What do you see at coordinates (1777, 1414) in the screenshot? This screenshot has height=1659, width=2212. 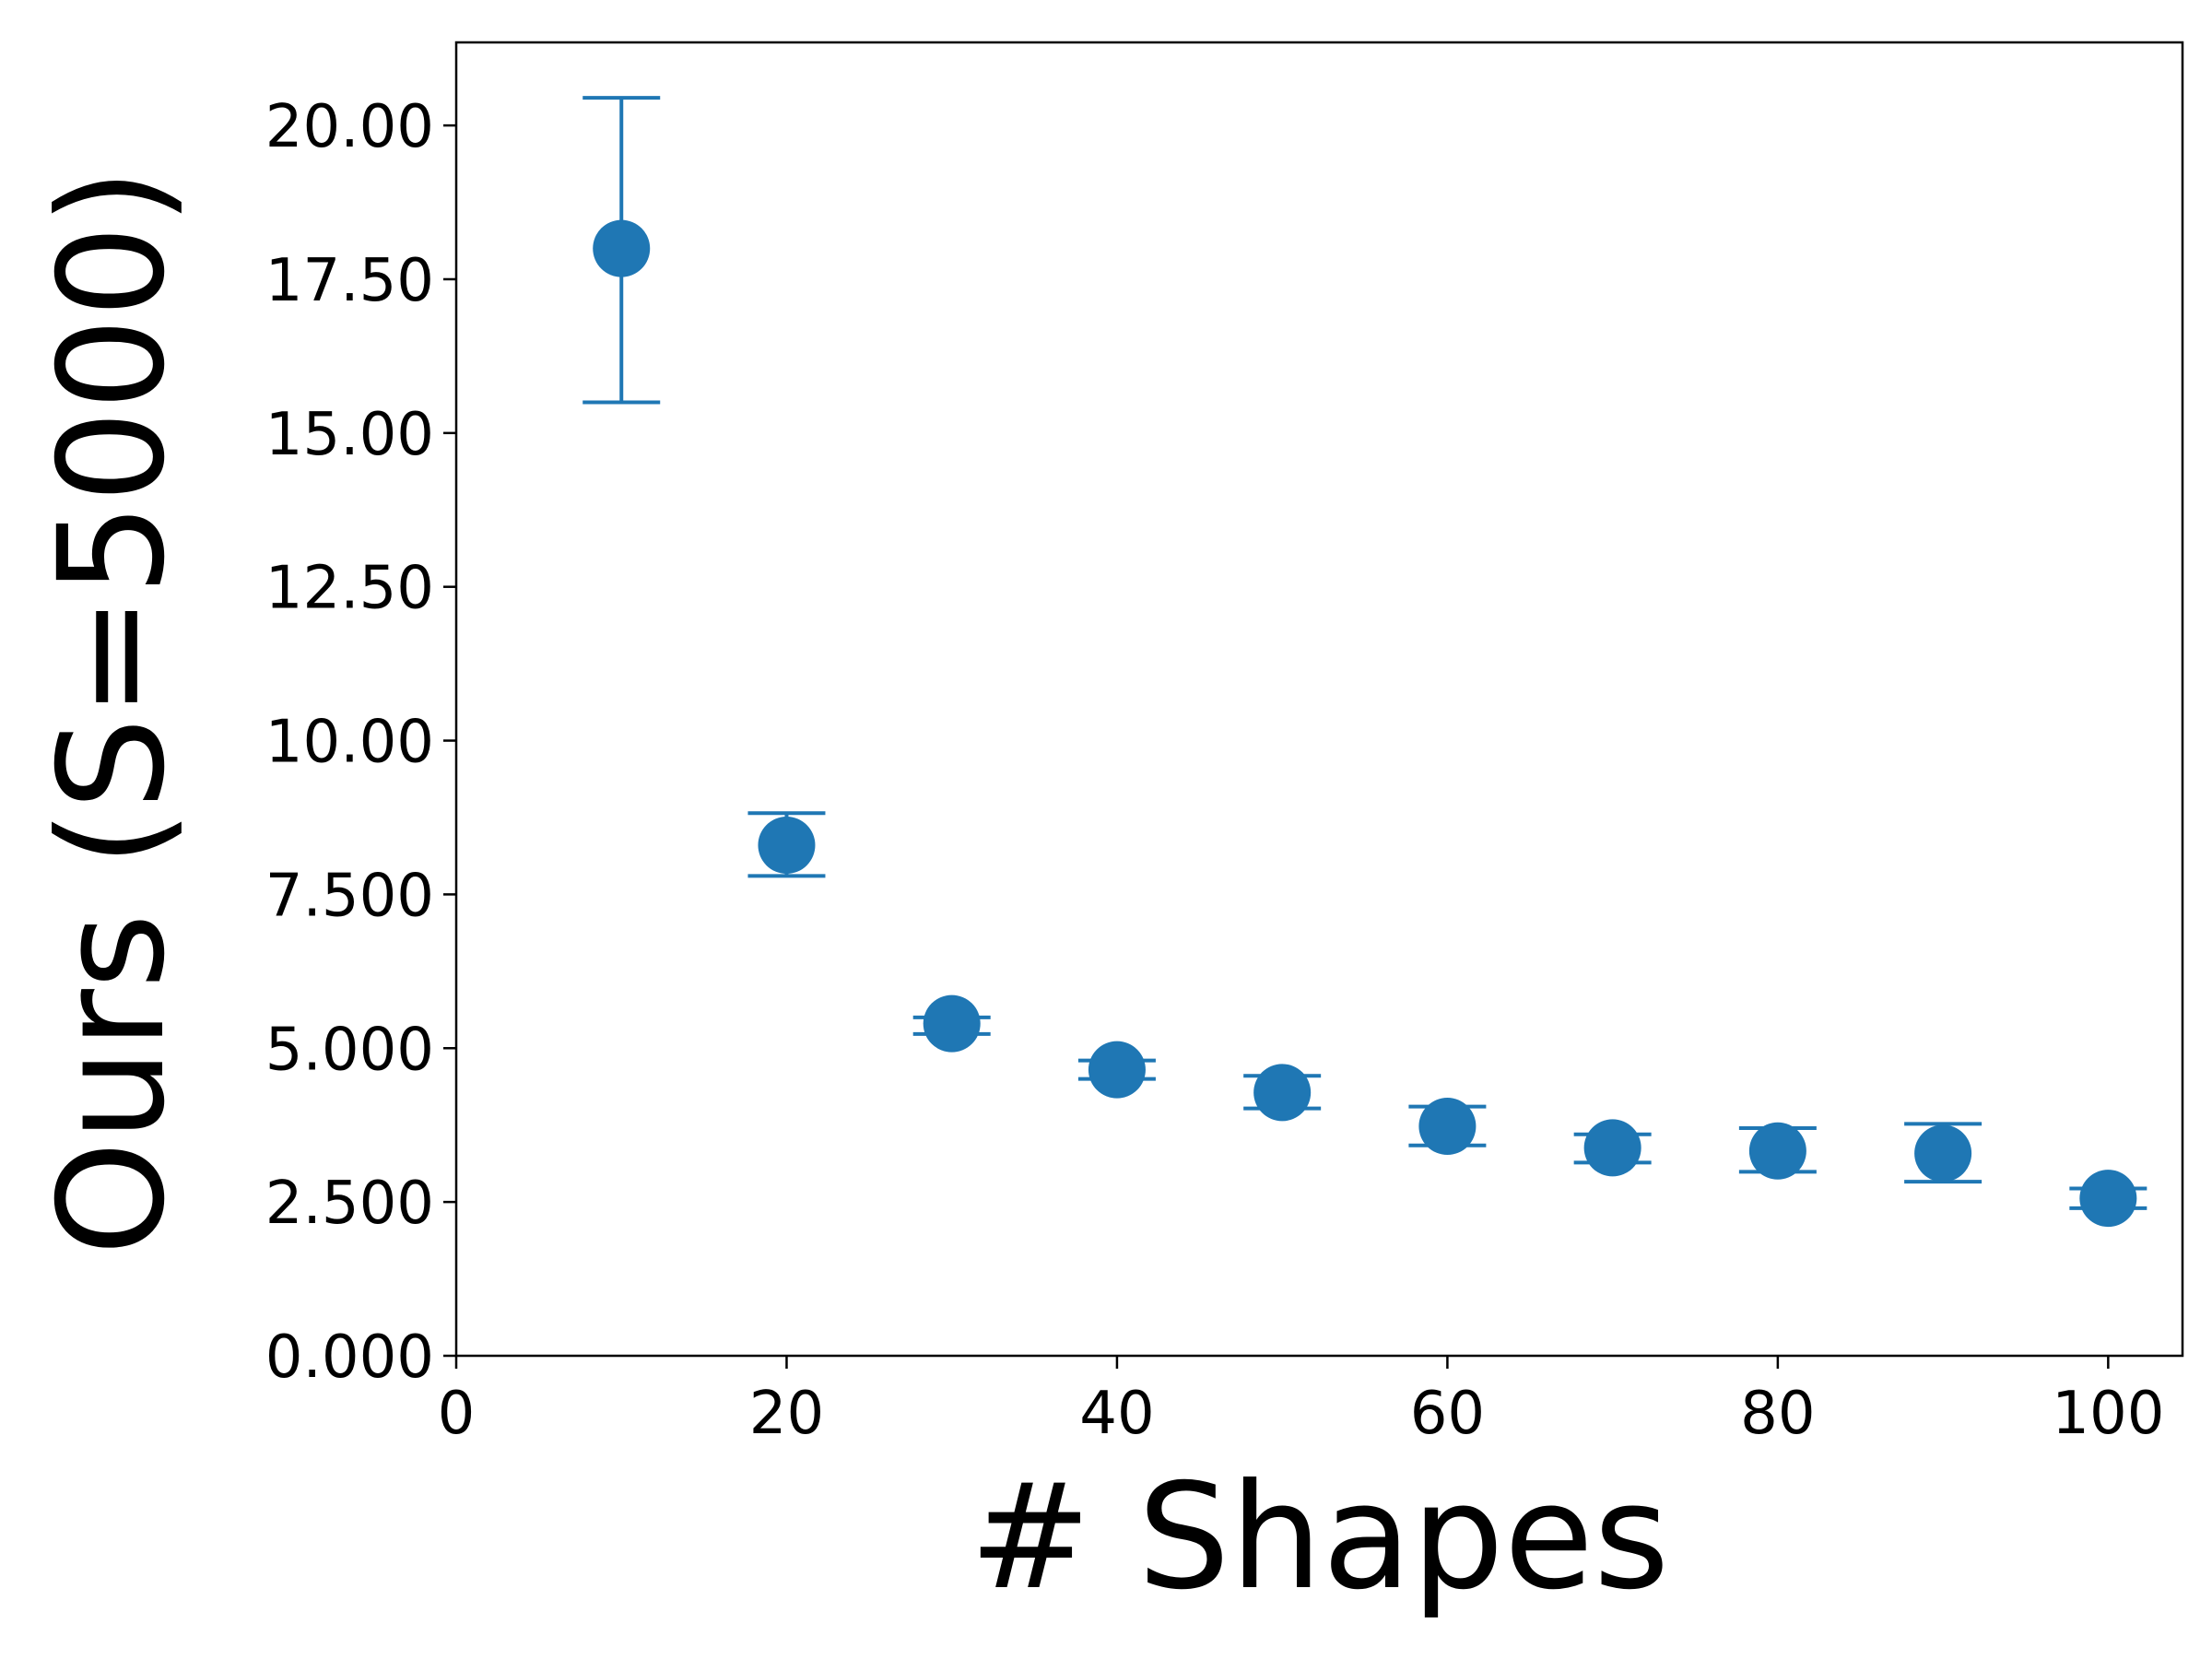 I see `x-tick-label: 80` at bounding box center [1777, 1414].